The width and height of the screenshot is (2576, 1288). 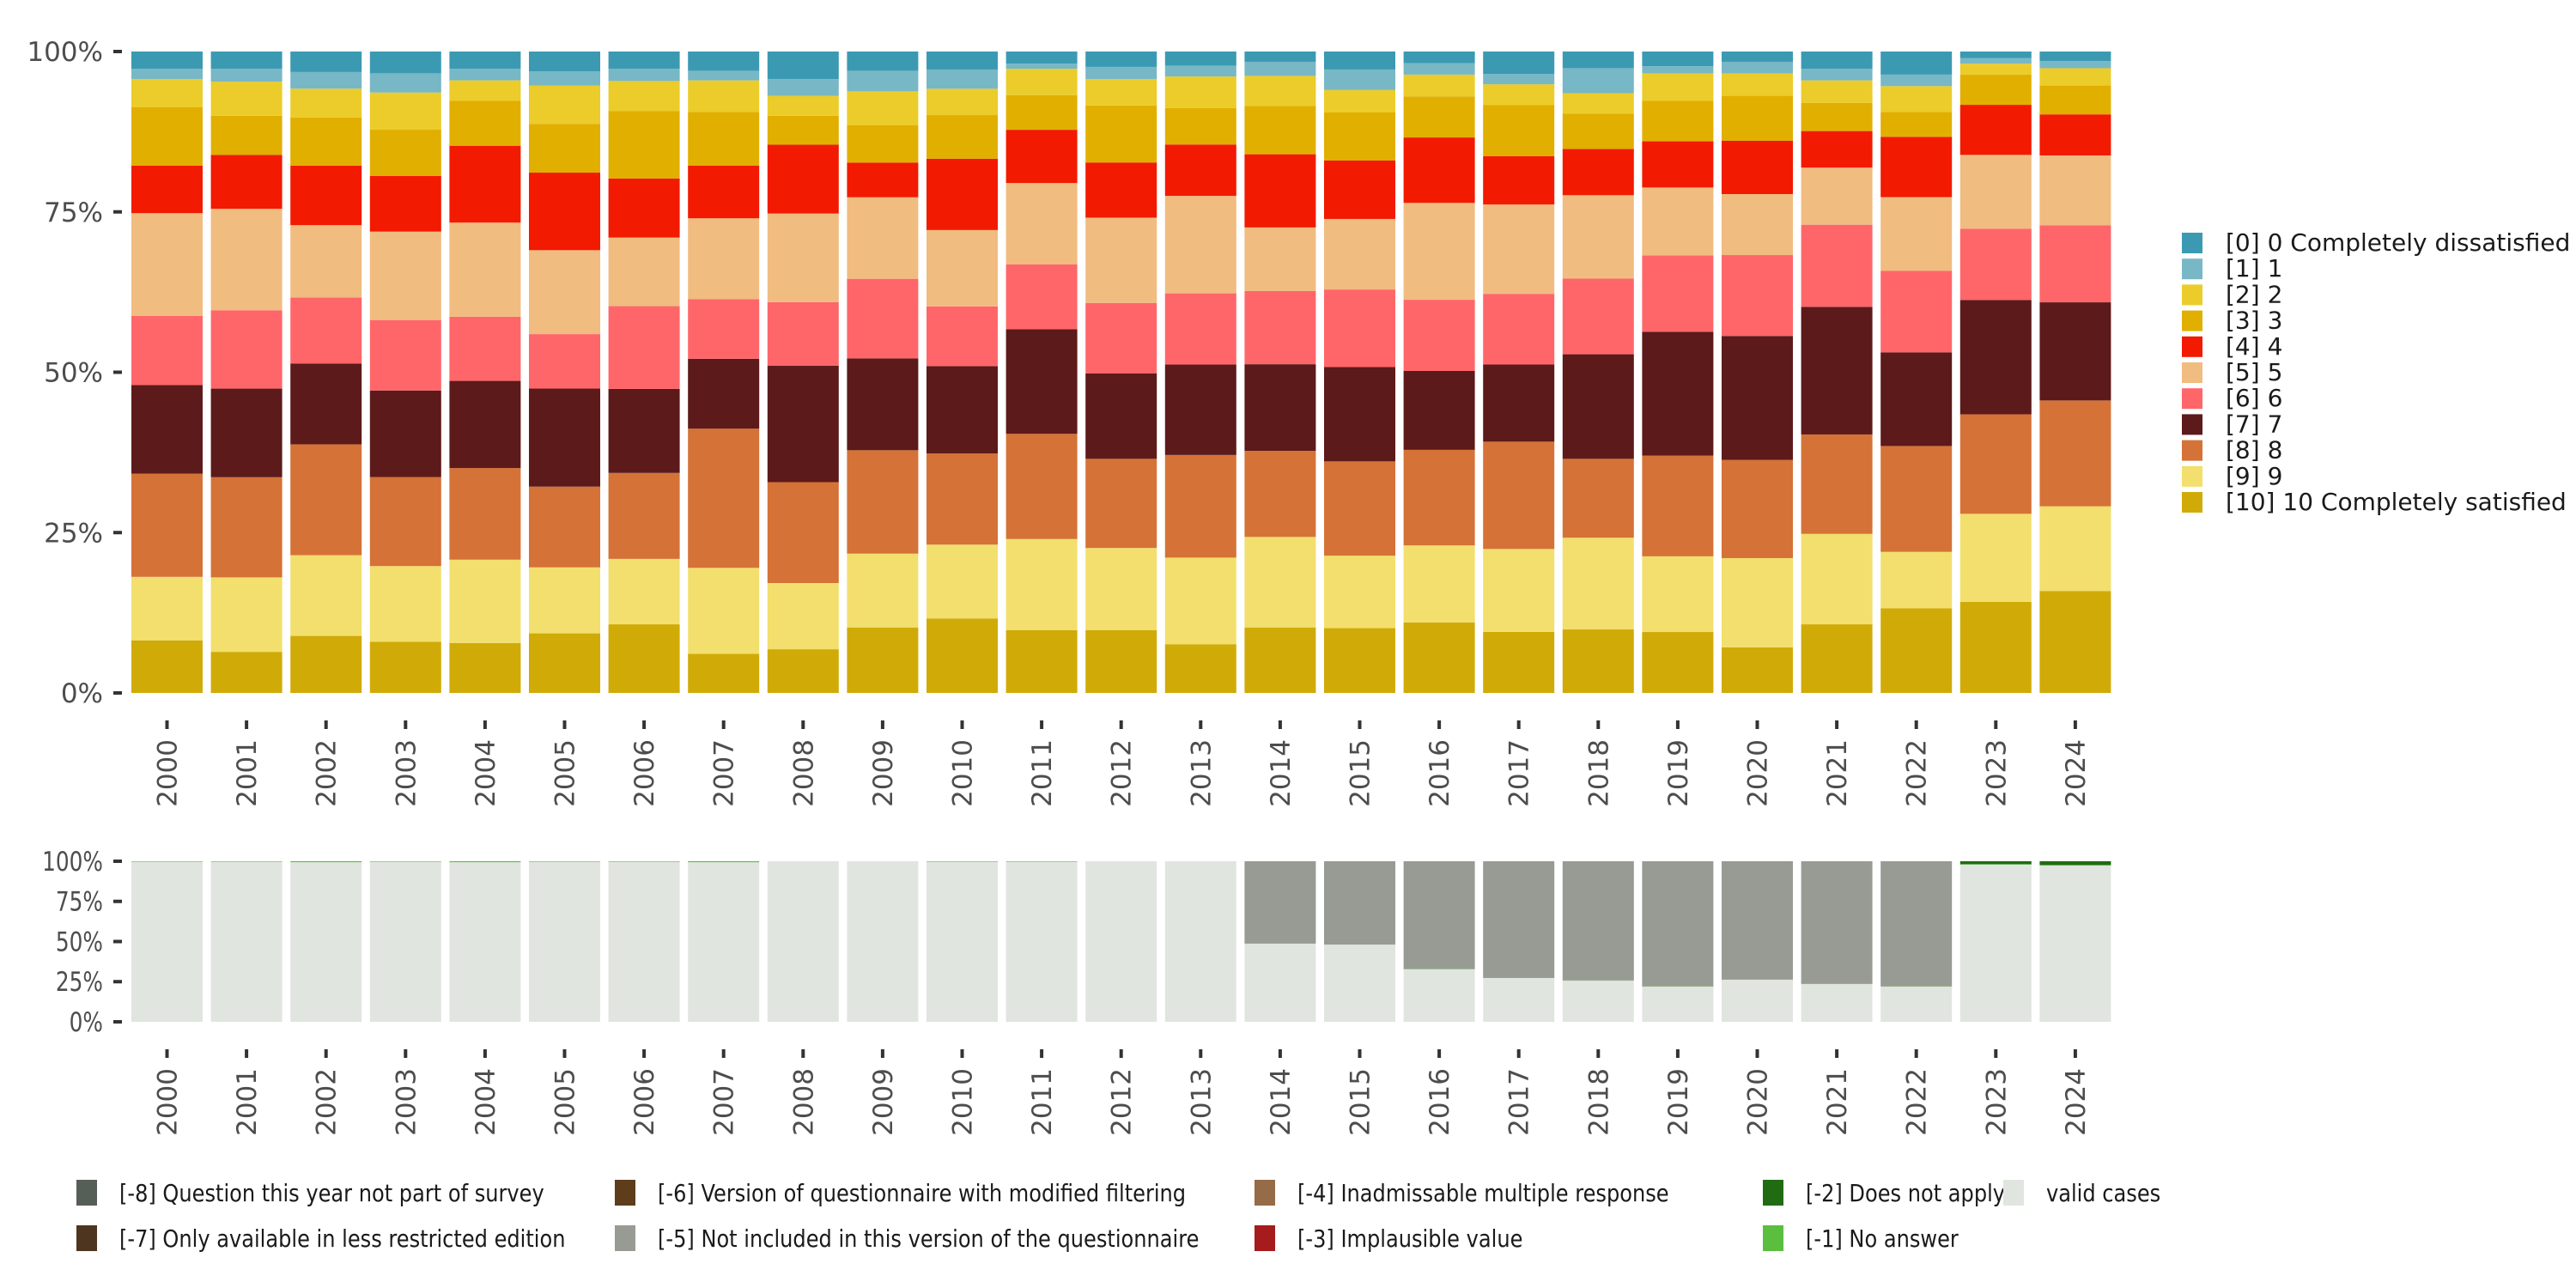 I want to click on bar-segment-2009-s1, so click(x=883, y=590).